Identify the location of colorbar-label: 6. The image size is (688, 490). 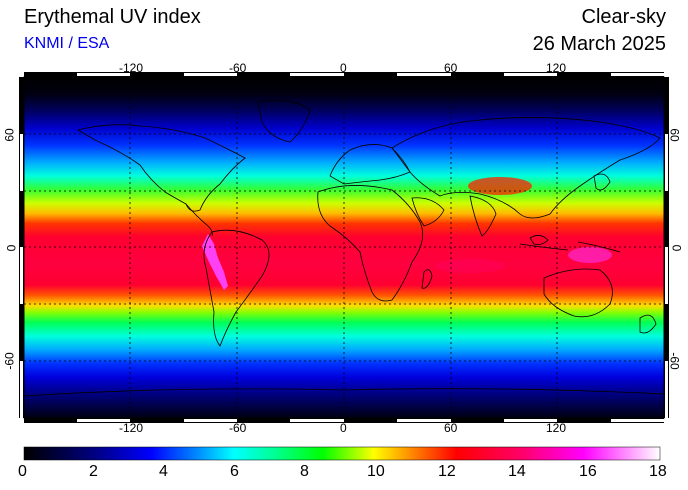
(234, 471).